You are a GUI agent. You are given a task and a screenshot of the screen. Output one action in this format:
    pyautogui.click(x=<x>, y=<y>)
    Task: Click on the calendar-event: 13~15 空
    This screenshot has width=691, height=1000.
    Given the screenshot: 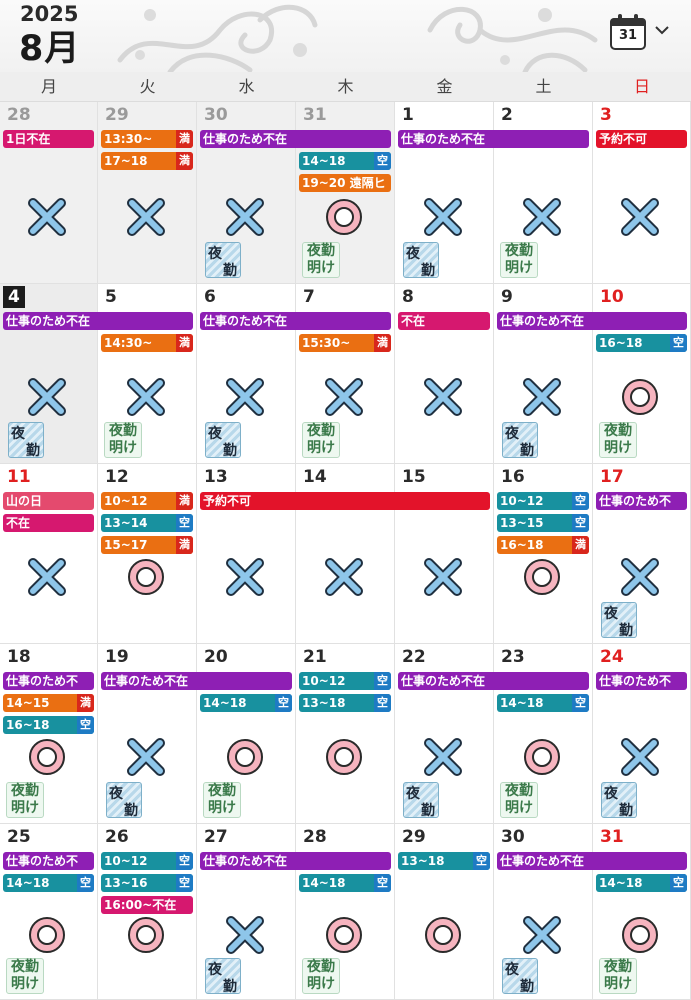 What is the action you would take?
    pyautogui.click(x=543, y=523)
    